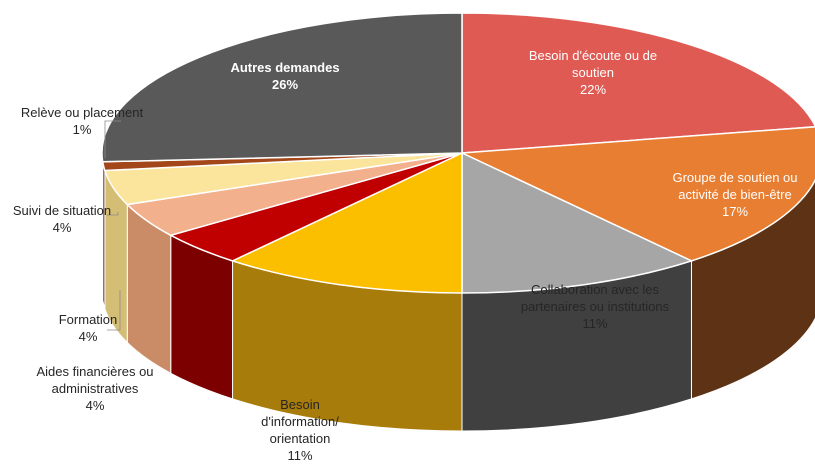 This screenshot has width=815, height=473. I want to click on slice-pct-label-3: 11%, so click(299, 455).